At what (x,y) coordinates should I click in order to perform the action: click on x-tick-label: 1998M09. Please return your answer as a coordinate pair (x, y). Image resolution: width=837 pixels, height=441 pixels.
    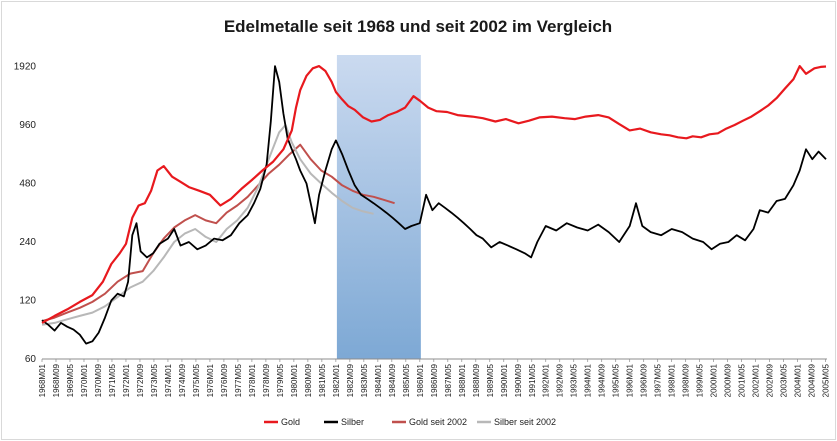
    Looking at the image, I should click on (686, 380).